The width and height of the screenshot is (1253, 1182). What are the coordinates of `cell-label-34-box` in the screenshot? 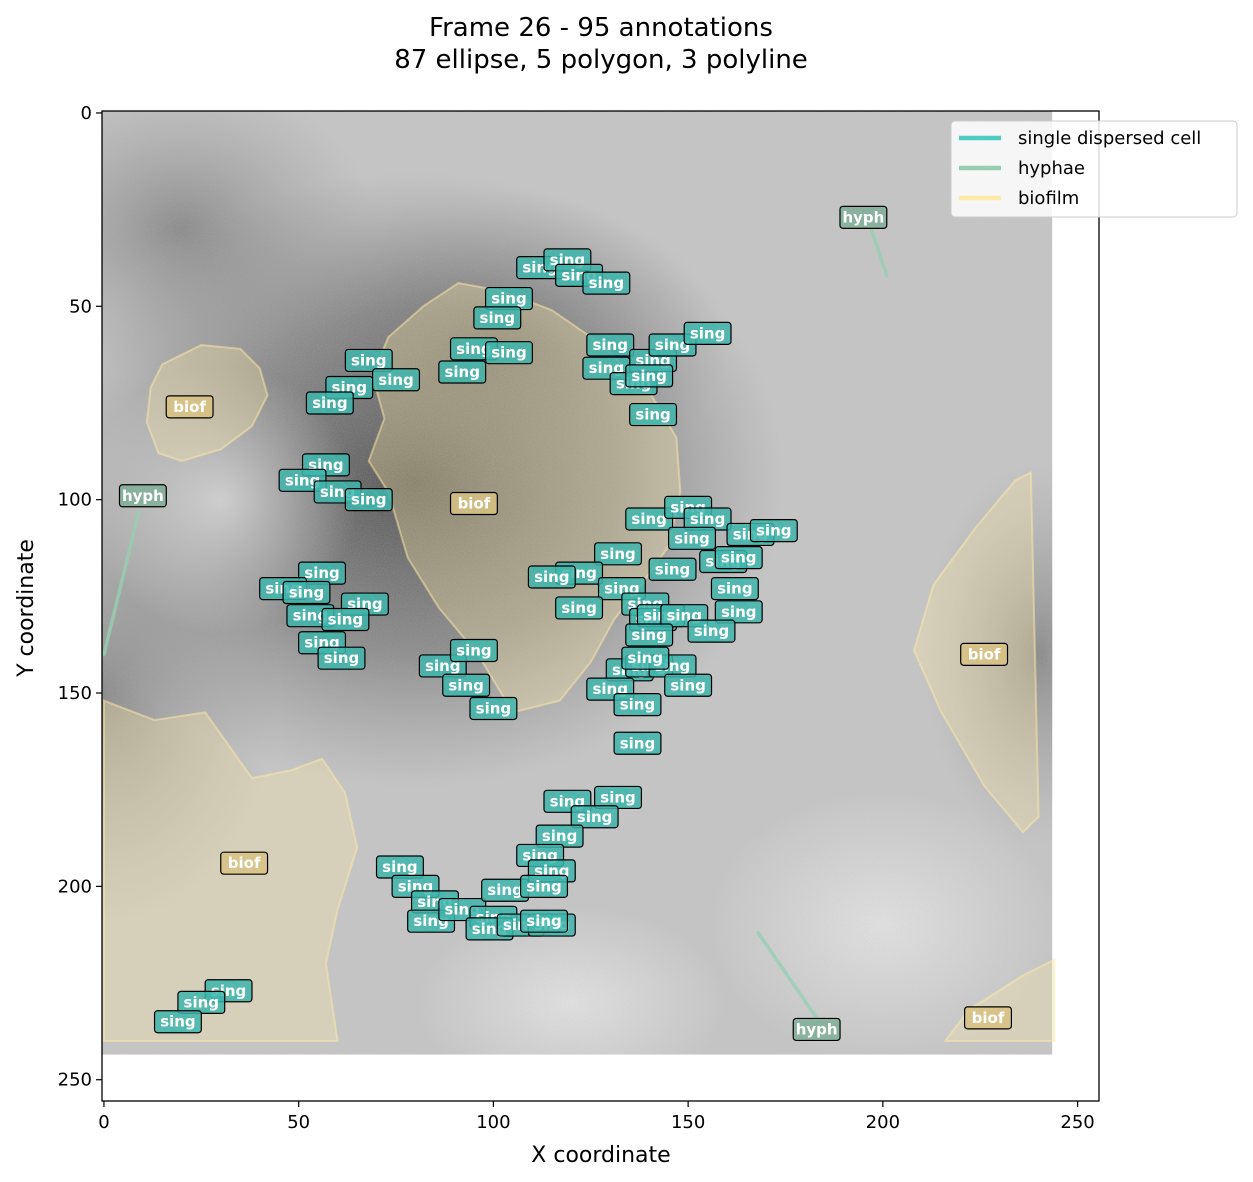 It's located at (738, 558).